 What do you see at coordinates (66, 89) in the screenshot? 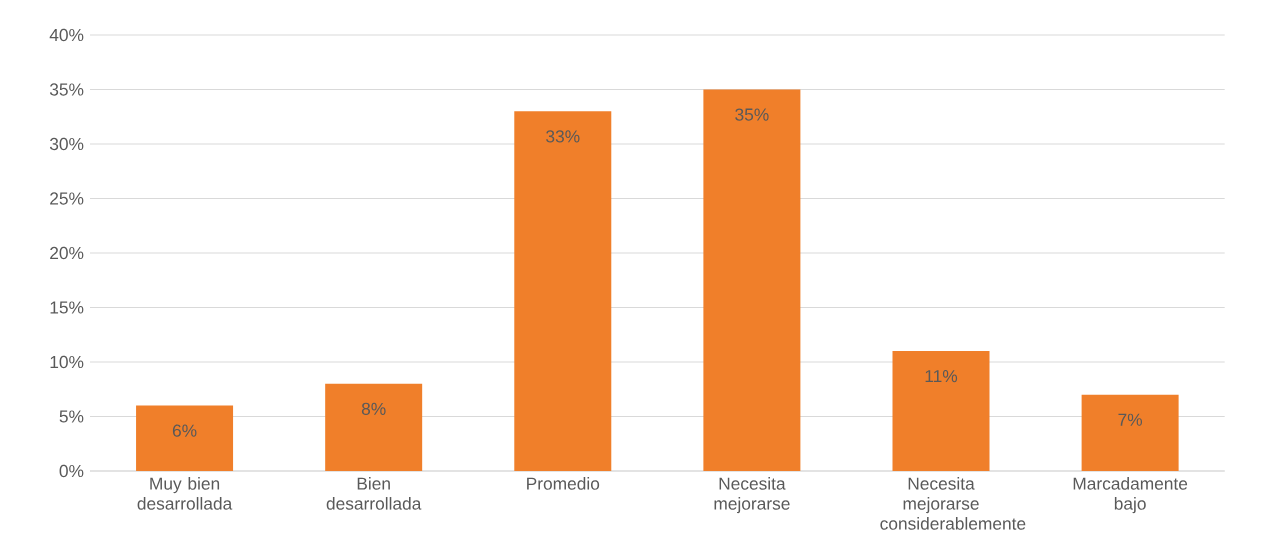
I see `y-tick-label: 35%` at bounding box center [66, 89].